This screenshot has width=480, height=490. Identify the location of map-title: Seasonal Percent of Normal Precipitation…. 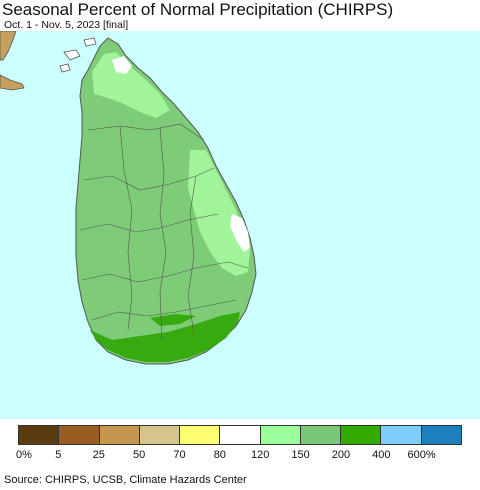
(198, 9).